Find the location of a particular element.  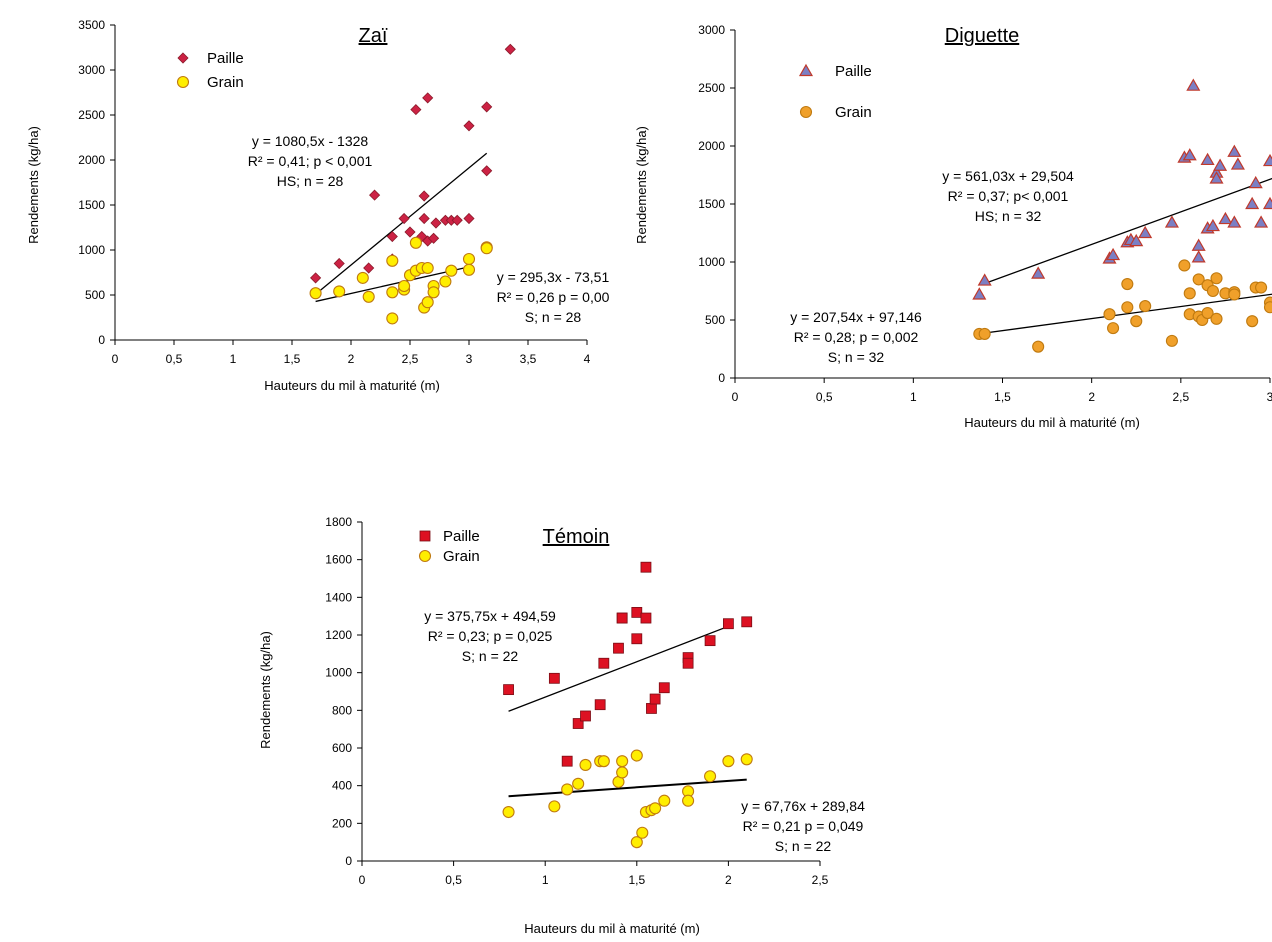

y-tick-label: 1400 is located at coordinates (338, 597).